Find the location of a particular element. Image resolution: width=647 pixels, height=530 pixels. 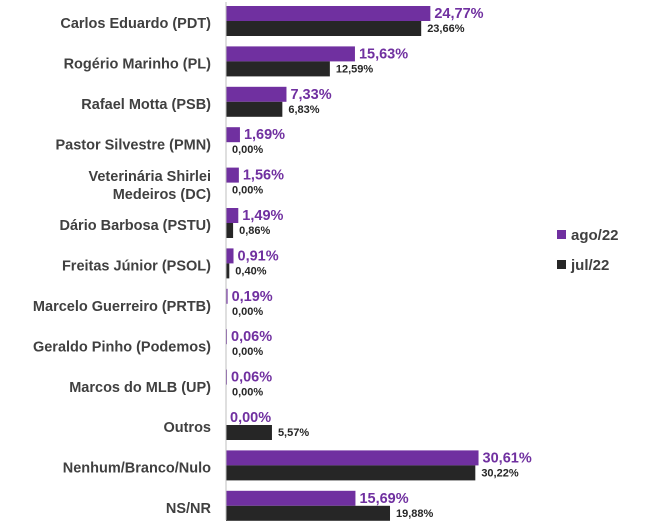

category-label: Nenhum/Branco/Nulo is located at coordinates (137, 469).